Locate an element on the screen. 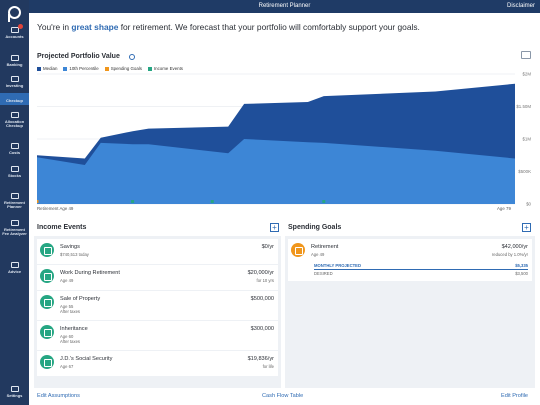  series-area-10th-percentile is located at coordinates (276, 171).